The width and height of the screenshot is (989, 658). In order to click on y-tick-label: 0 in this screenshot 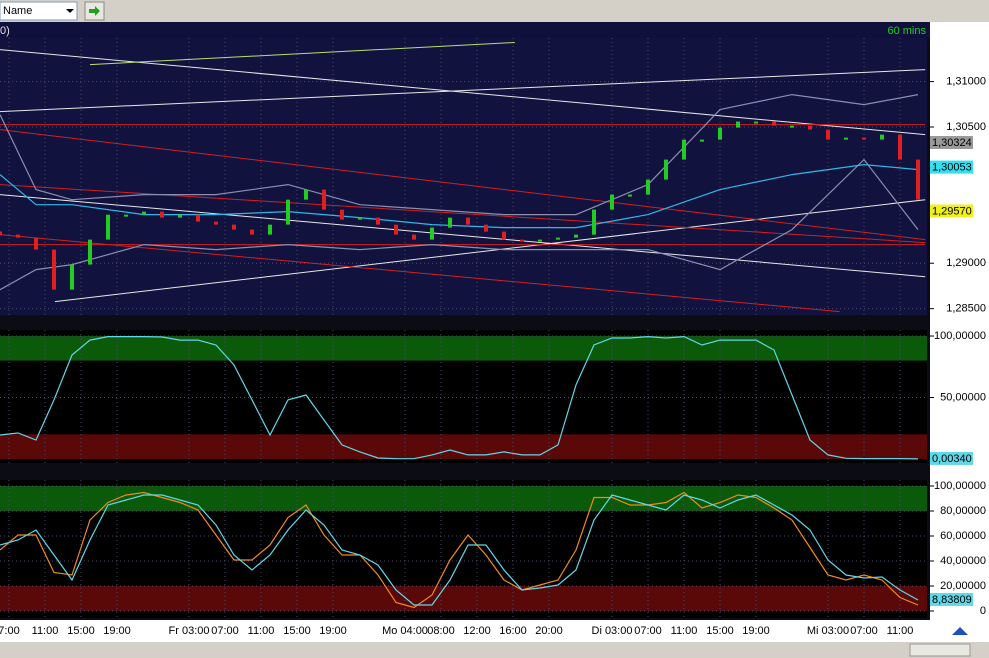, I will do `click(983, 611)`.